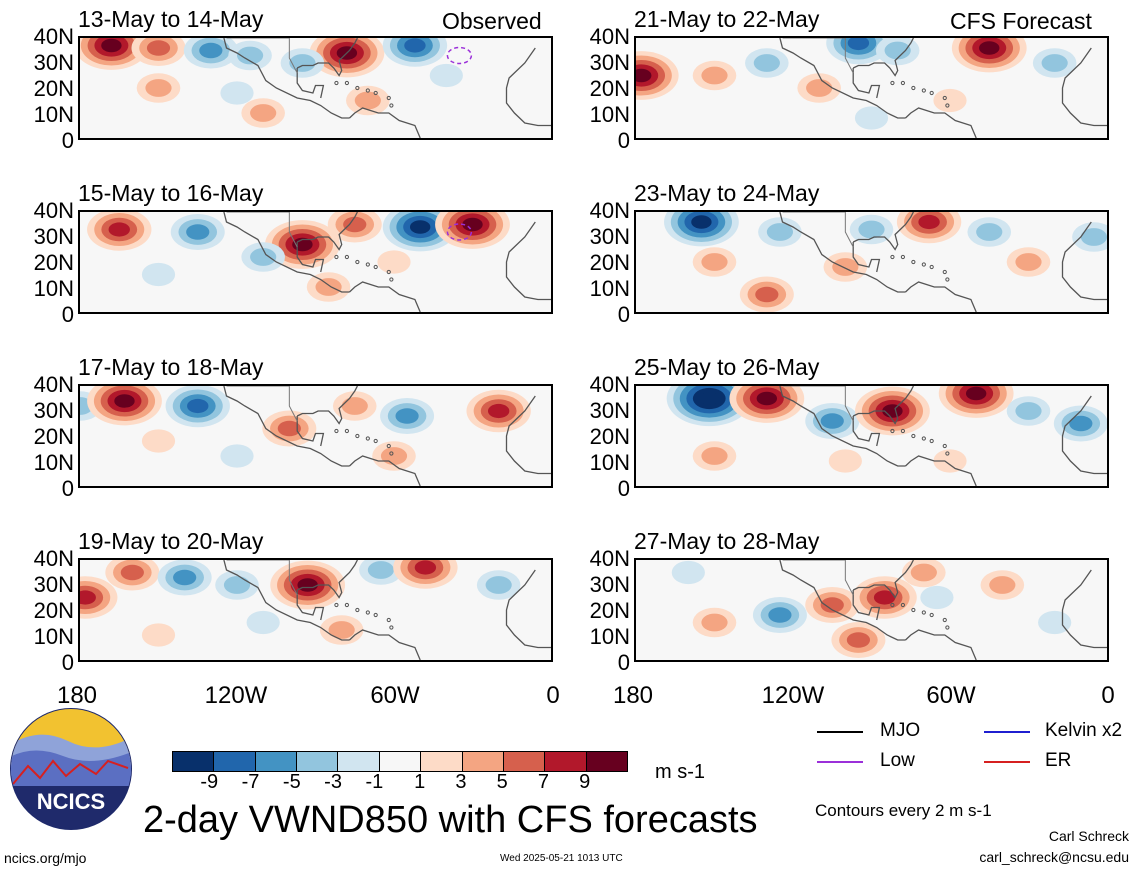 The height and width of the screenshot is (871, 1135). Describe the element at coordinates (1058, 760) in the screenshot. I see `legend-er-label: ER` at that location.